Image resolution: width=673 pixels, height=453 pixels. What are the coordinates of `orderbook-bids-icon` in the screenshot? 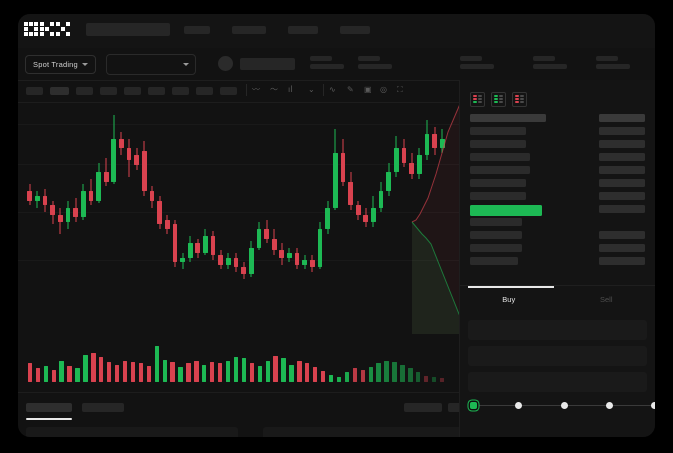 It's located at (498, 99).